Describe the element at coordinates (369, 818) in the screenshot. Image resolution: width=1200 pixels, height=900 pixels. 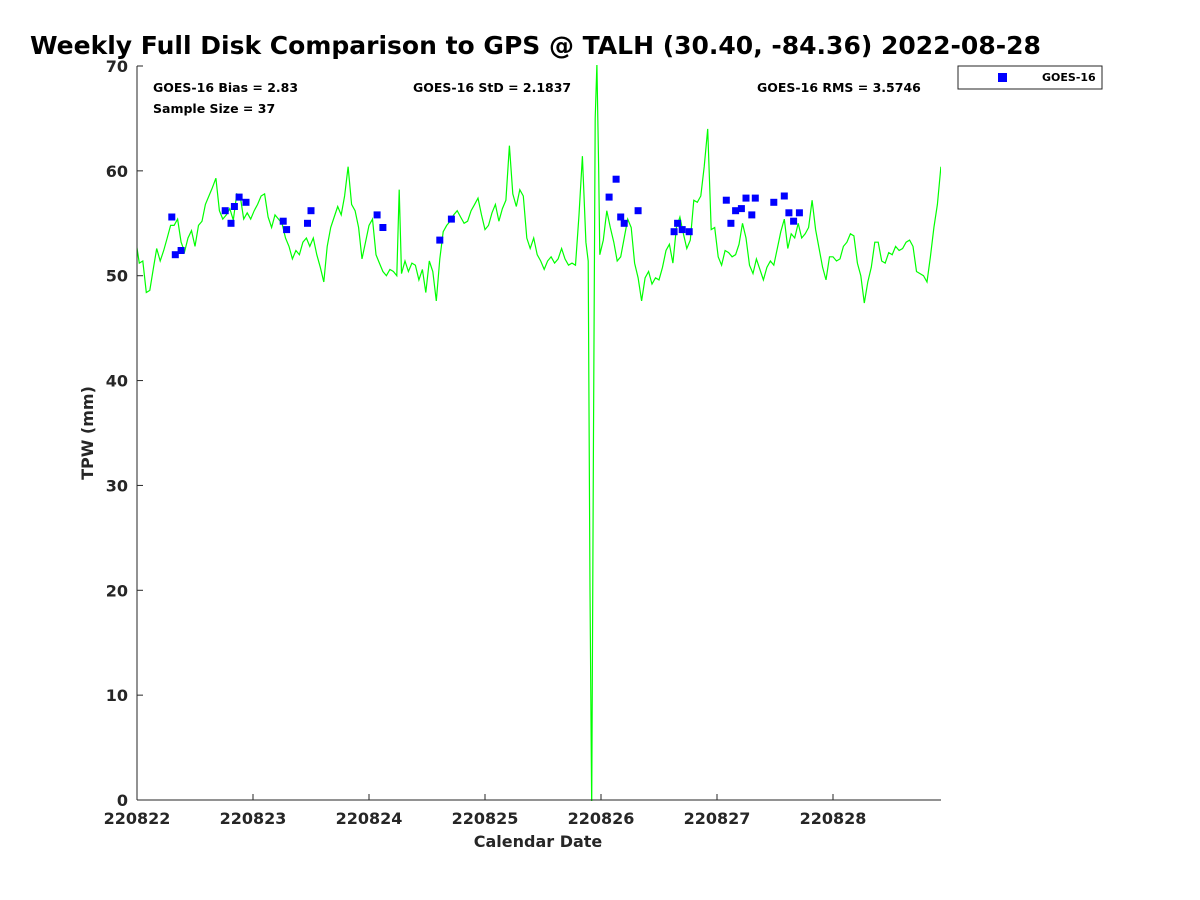
I see `x-tick-label: 220824` at that location.